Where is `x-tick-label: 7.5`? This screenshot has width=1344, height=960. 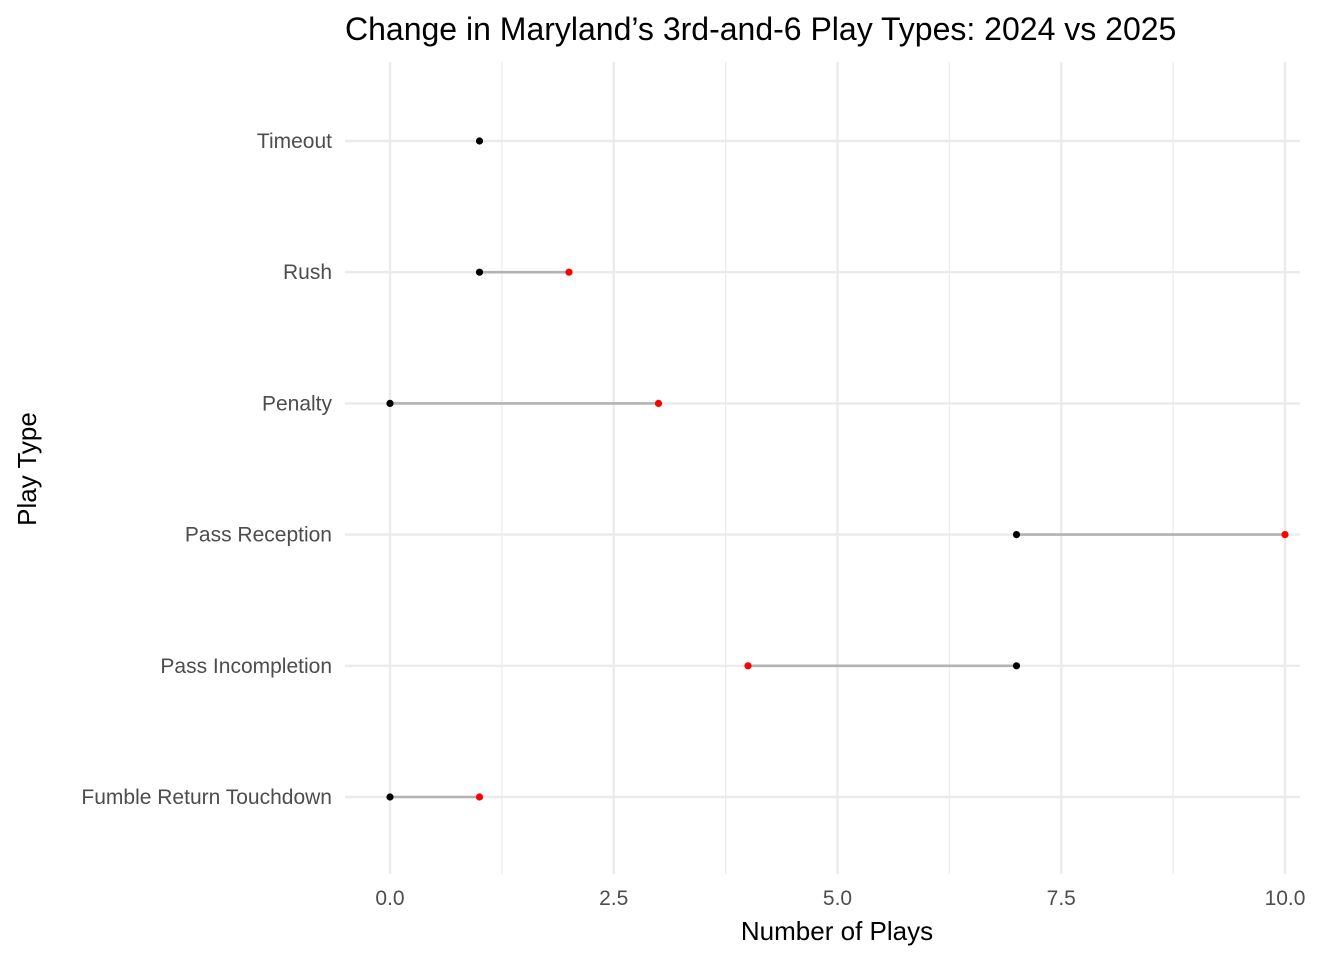 x-tick-label: 7.5 is located at coordinates (1061, 898).